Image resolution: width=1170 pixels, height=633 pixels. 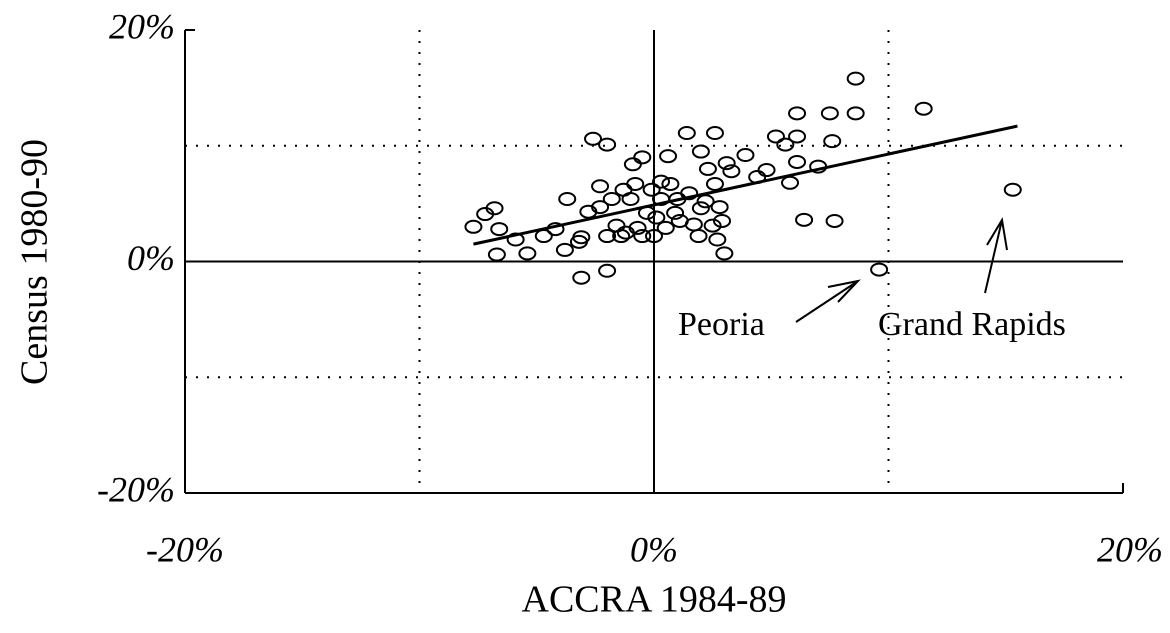 What do you see at coordinates (185, 549) in the screenshot?
I see `x-tick-label: -20%` at bounding box center [185, 549].